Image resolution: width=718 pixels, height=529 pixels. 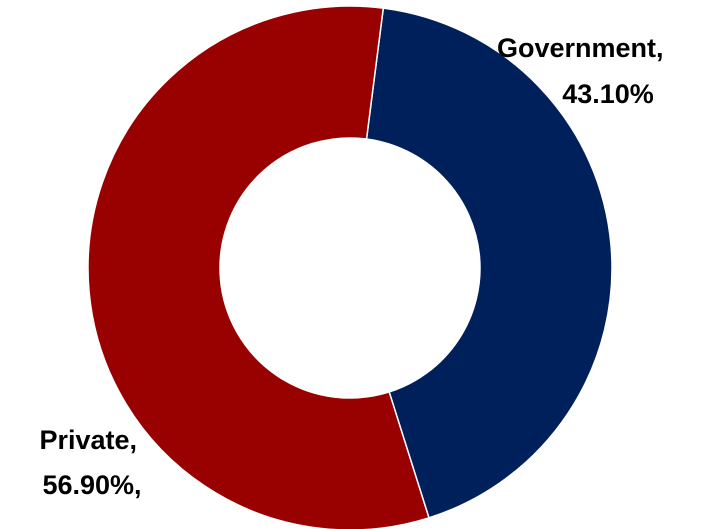 I want to click on data-label-government: Government, 43.10%, so click(x=584, y=71).